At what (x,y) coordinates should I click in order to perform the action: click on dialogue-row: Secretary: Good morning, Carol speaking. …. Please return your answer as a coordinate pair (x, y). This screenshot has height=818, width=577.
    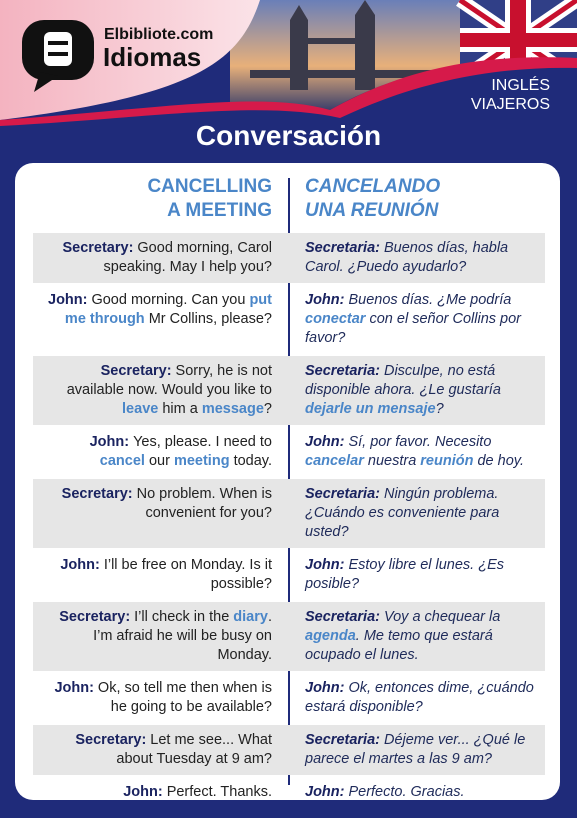
    Looking at the image, I should click on (289, 258).